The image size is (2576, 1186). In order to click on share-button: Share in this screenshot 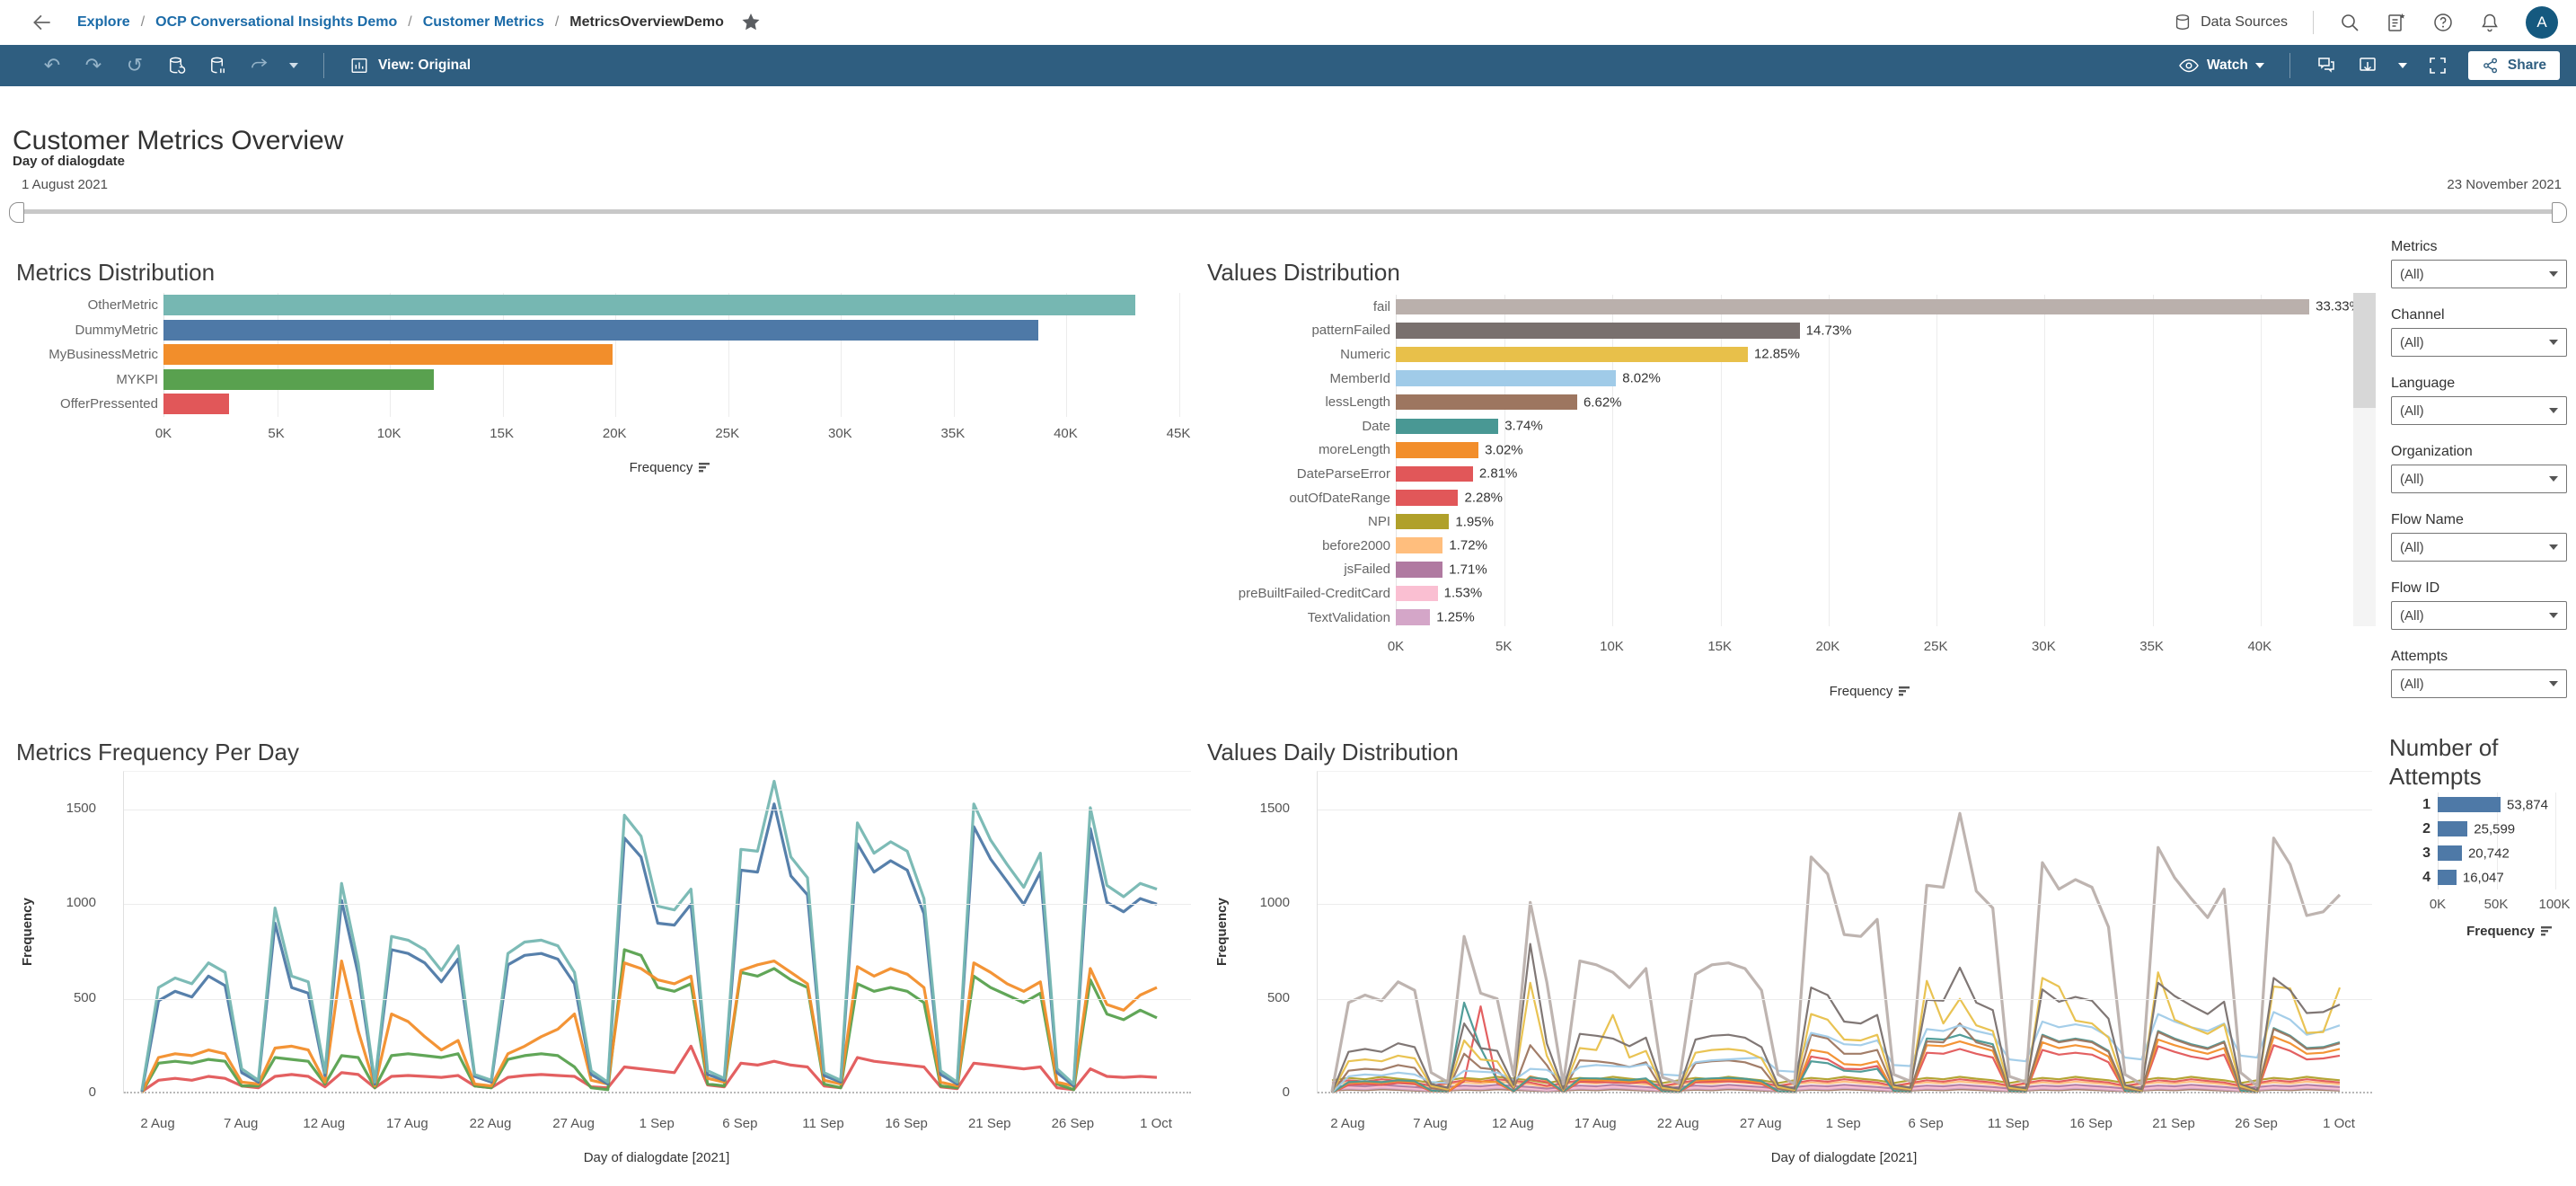, I will do `click(2513, 65)`.